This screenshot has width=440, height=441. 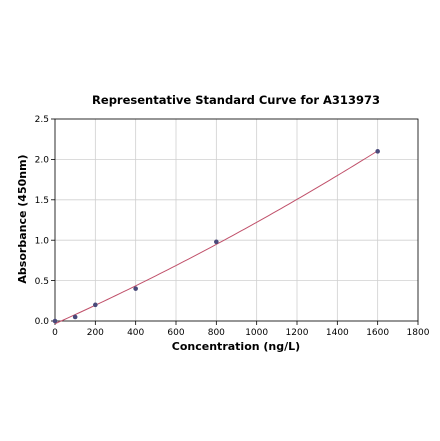 I want to click on y-axis-label: Absorbance (450nm), so click(x=22, y=218).